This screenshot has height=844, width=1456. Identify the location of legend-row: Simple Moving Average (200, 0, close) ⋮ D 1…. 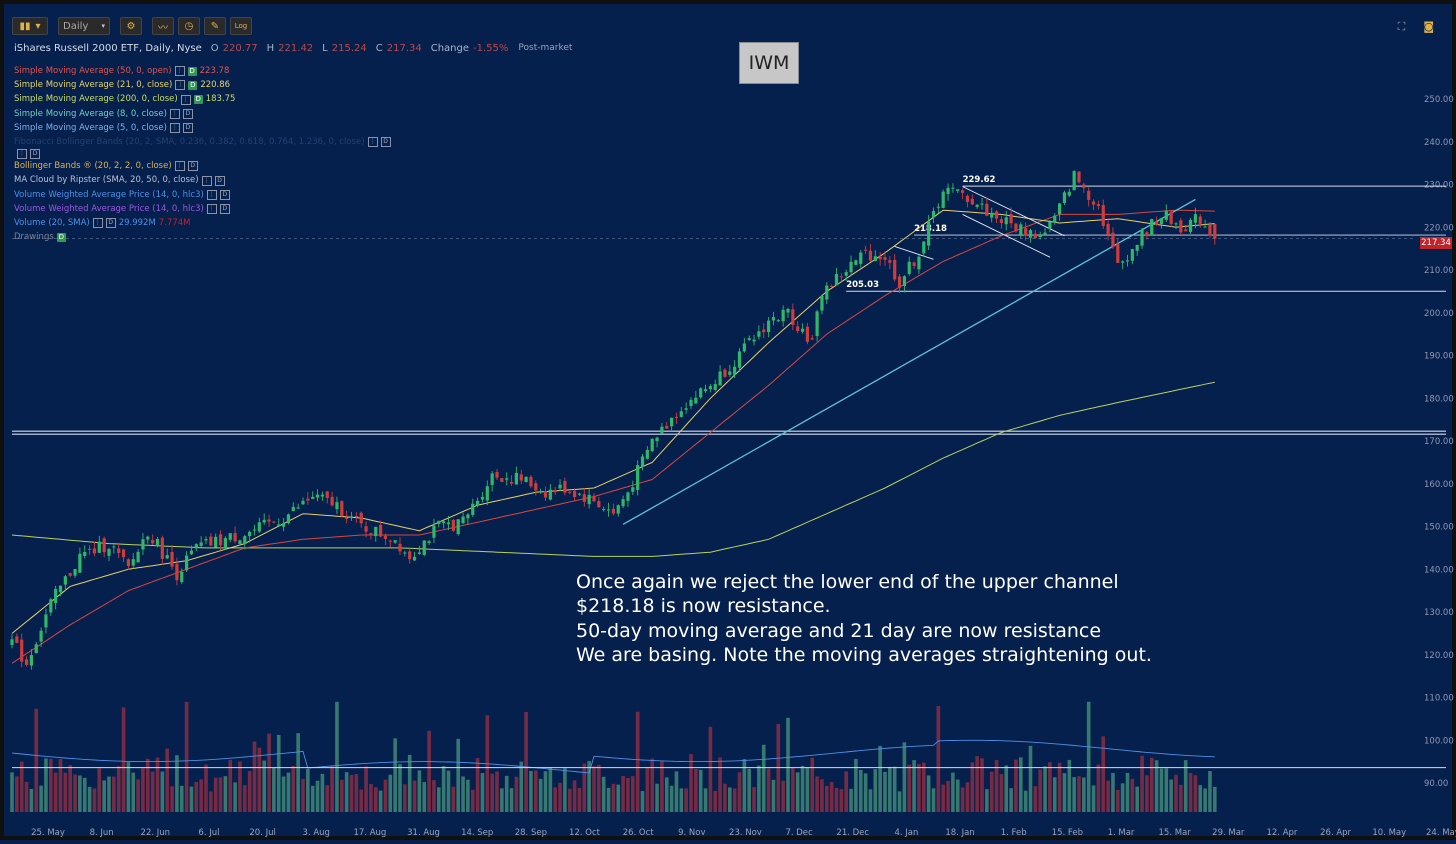
(202, 99).